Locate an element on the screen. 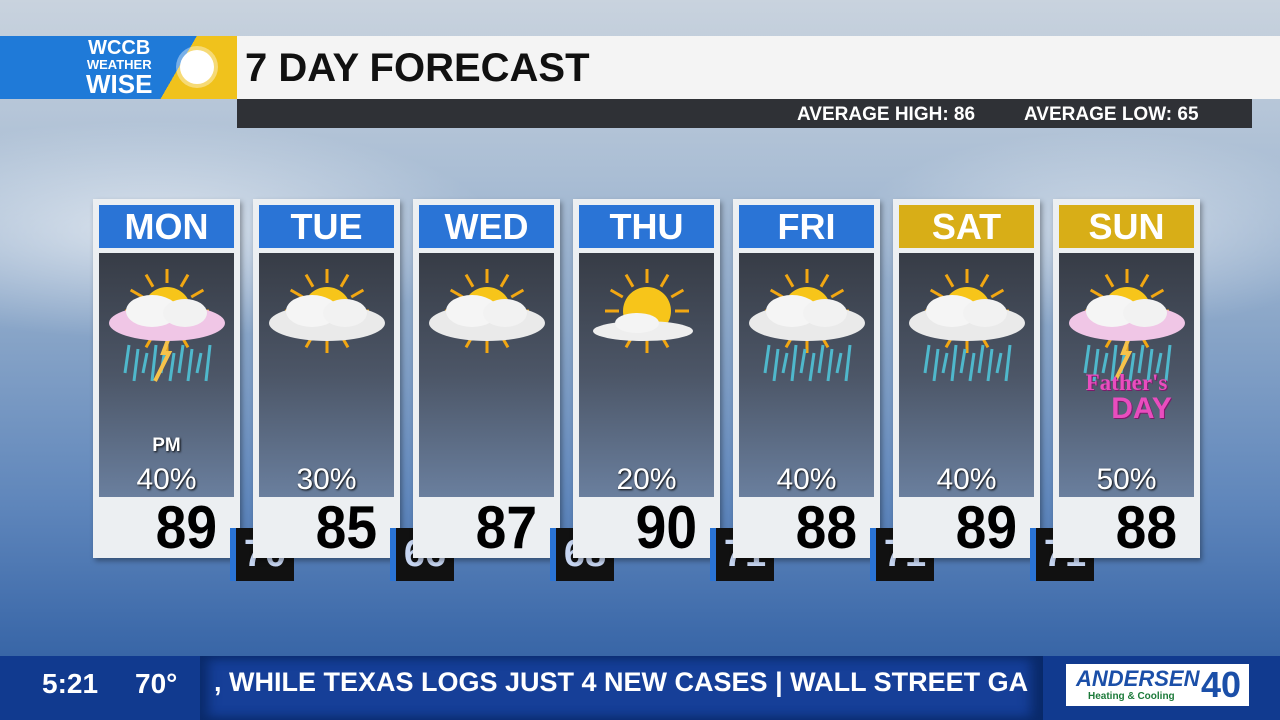 The width and height of the screenshot is (1280, 720). day-label: MON is located at coordinates (166, 226).